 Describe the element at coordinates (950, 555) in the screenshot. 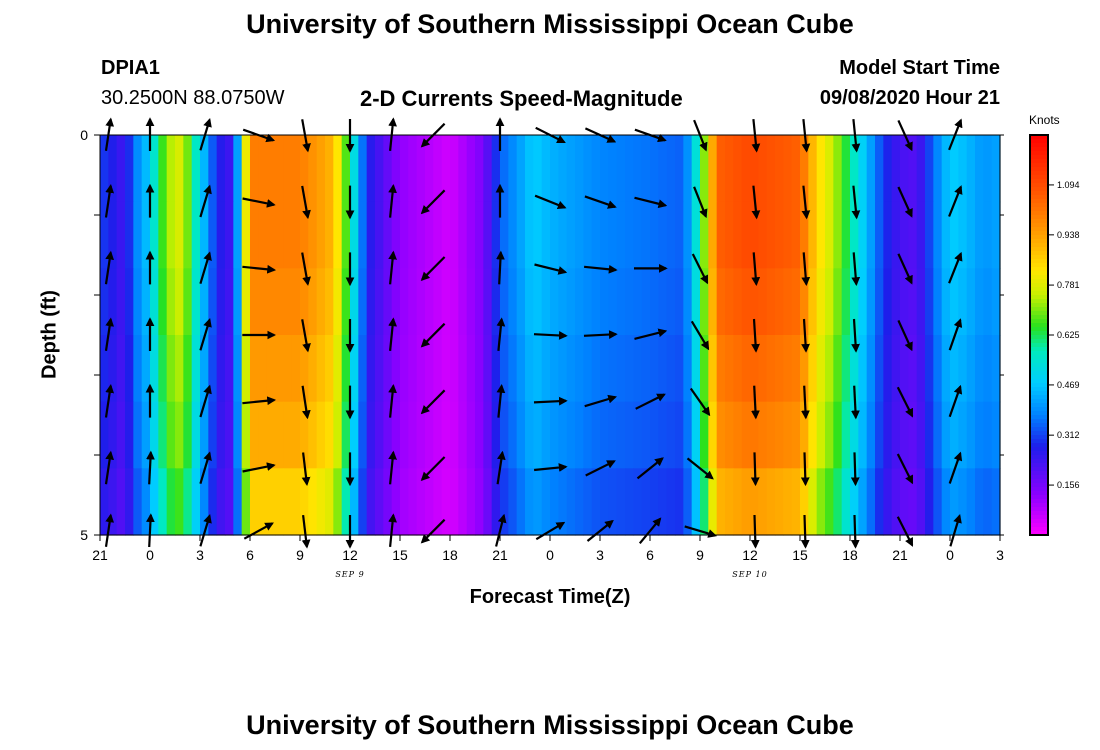

I see `x-tick-label: 0` at that location.